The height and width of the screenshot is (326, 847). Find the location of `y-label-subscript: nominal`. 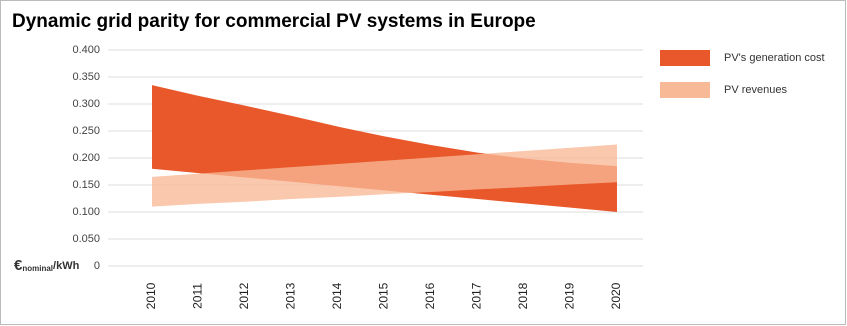

y-label-subscript: nominal is located at coordinates (37, 268).